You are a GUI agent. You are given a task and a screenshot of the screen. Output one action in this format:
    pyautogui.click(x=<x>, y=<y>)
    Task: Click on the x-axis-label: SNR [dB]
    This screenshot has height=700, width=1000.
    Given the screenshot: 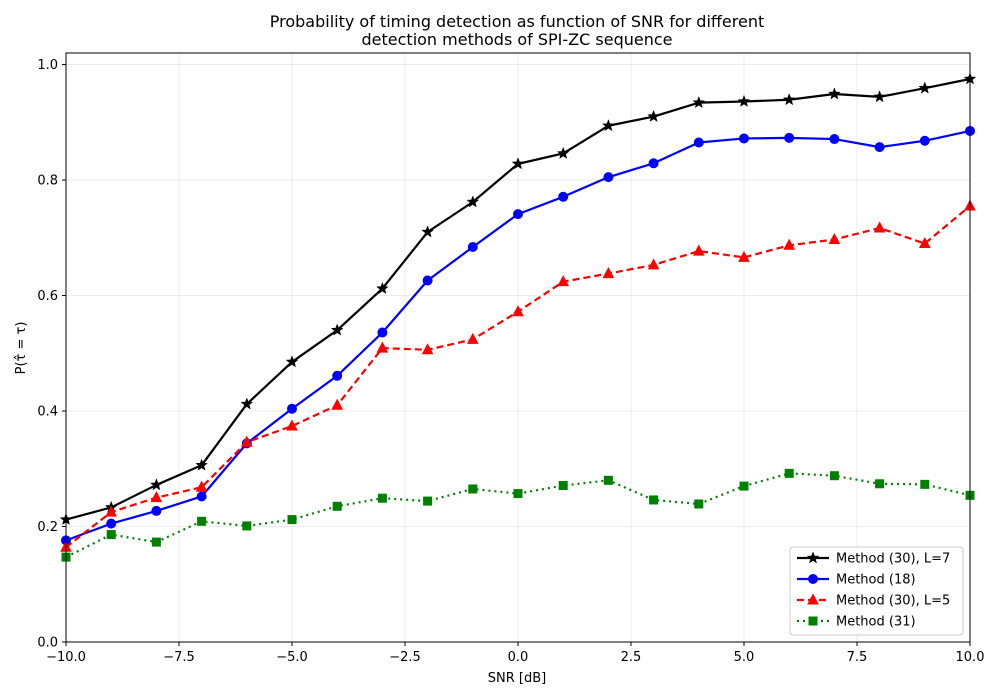 What is the action you would take?
    pyautogui.click(x=517, y=678)
    